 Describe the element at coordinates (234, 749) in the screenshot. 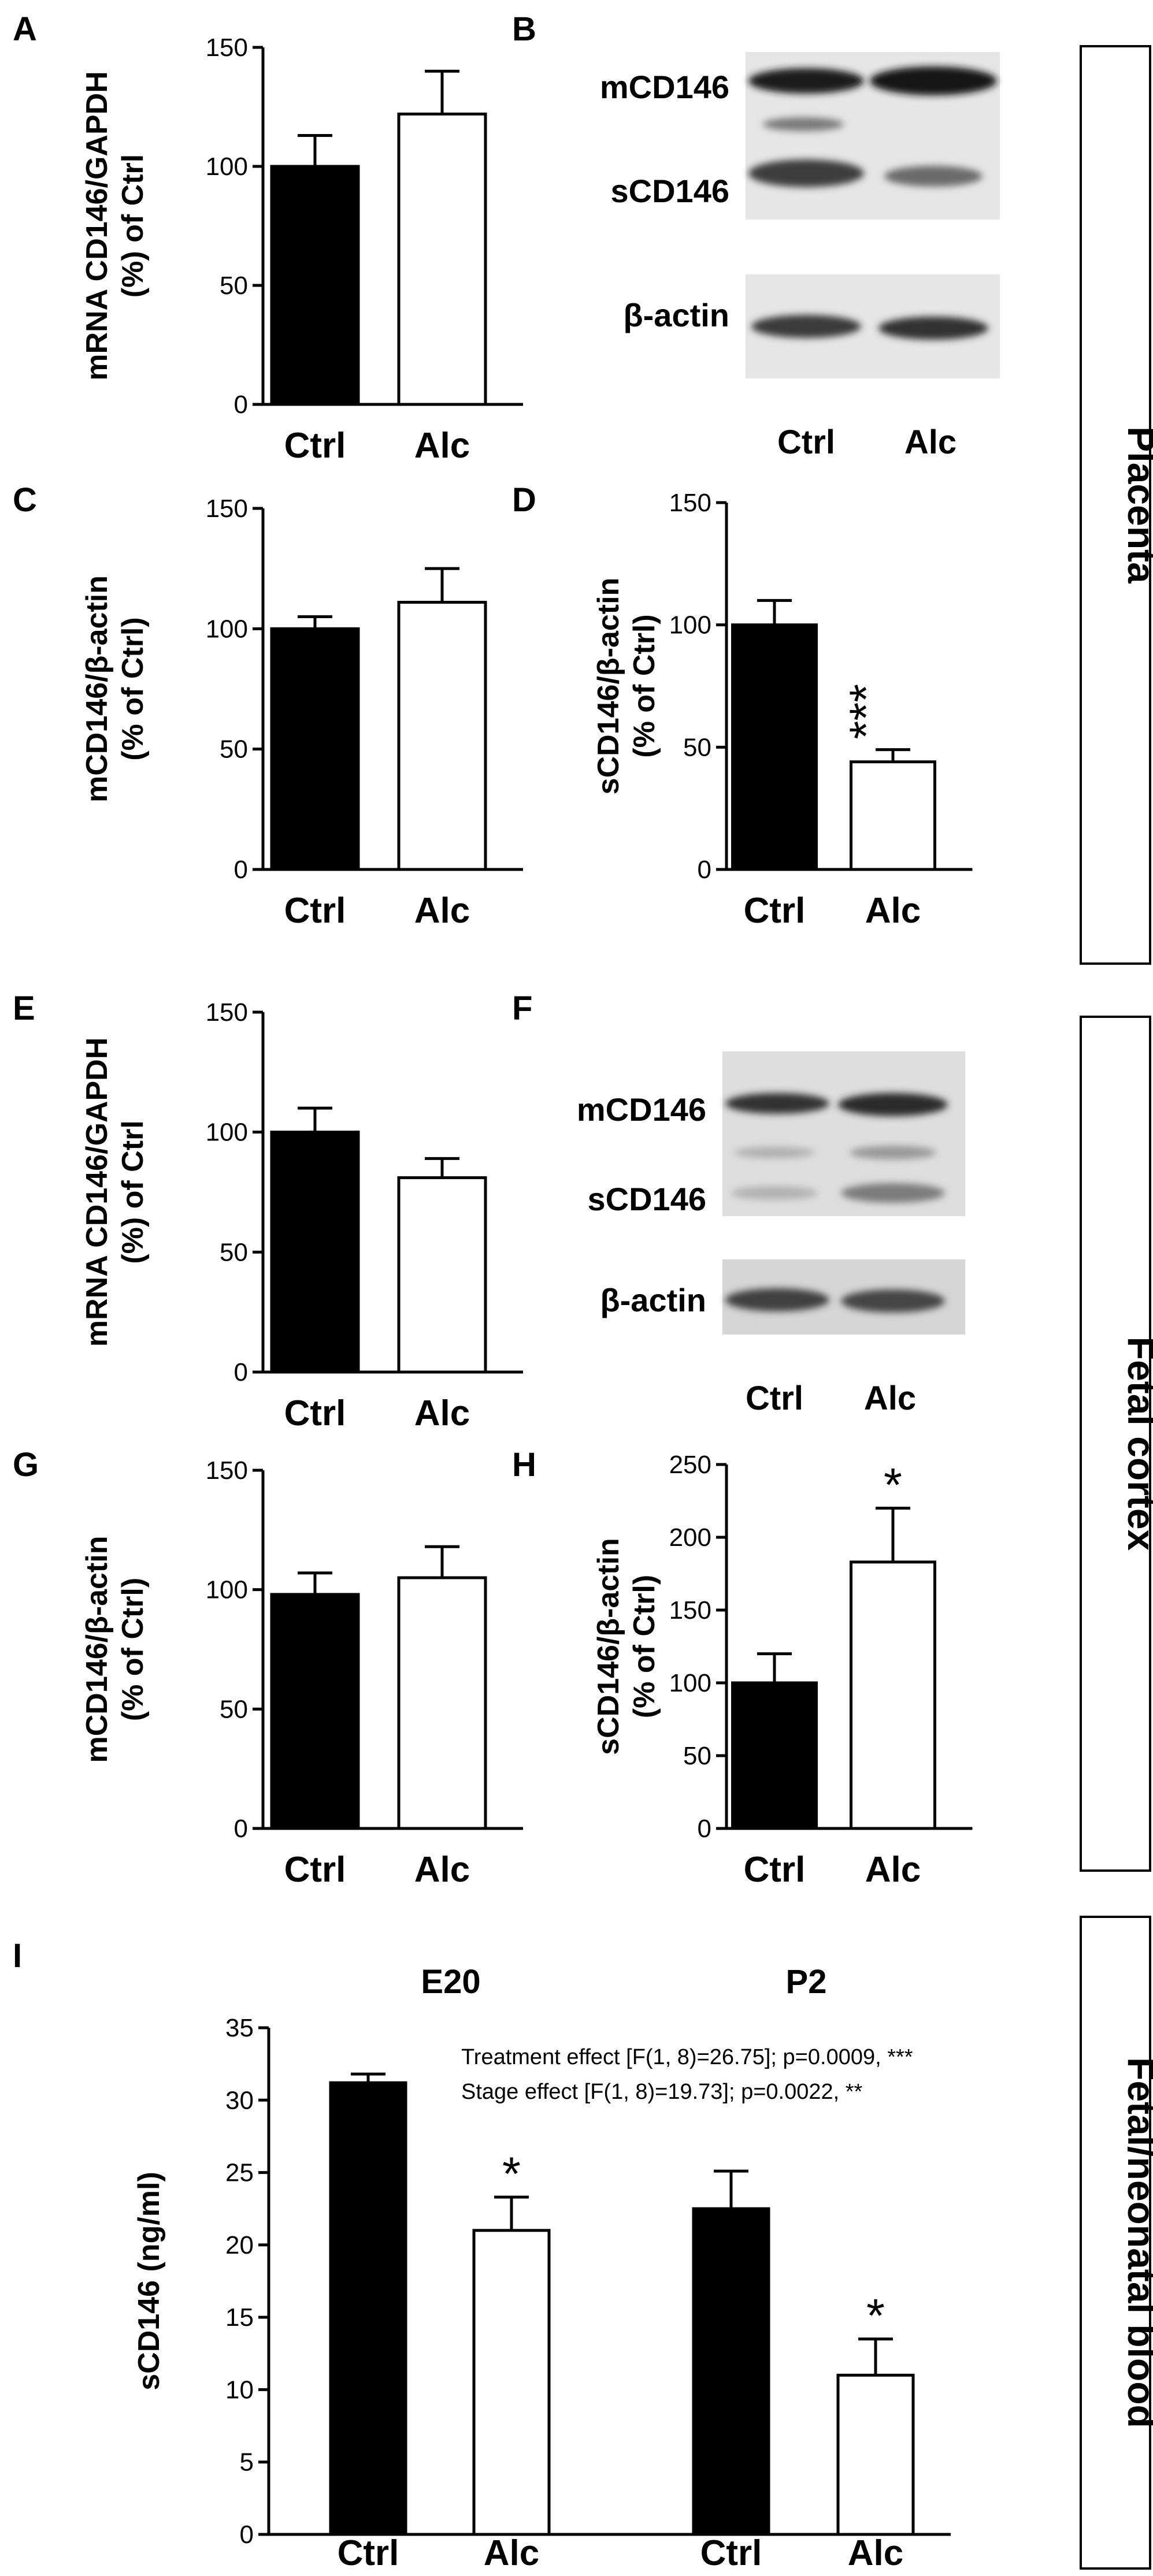

I see `y-tick-label-c-1: 50` at that location.